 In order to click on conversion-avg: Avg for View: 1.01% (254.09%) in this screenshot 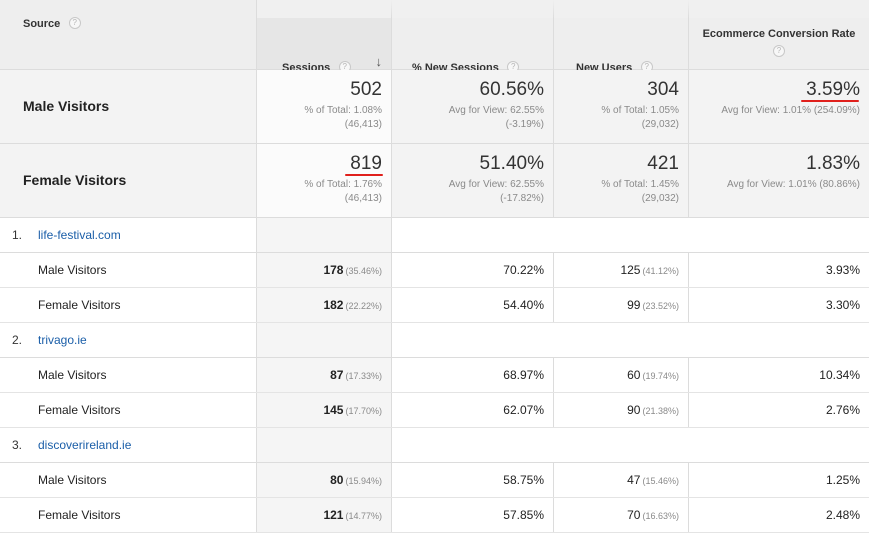, I will do `click(790, 110)`.